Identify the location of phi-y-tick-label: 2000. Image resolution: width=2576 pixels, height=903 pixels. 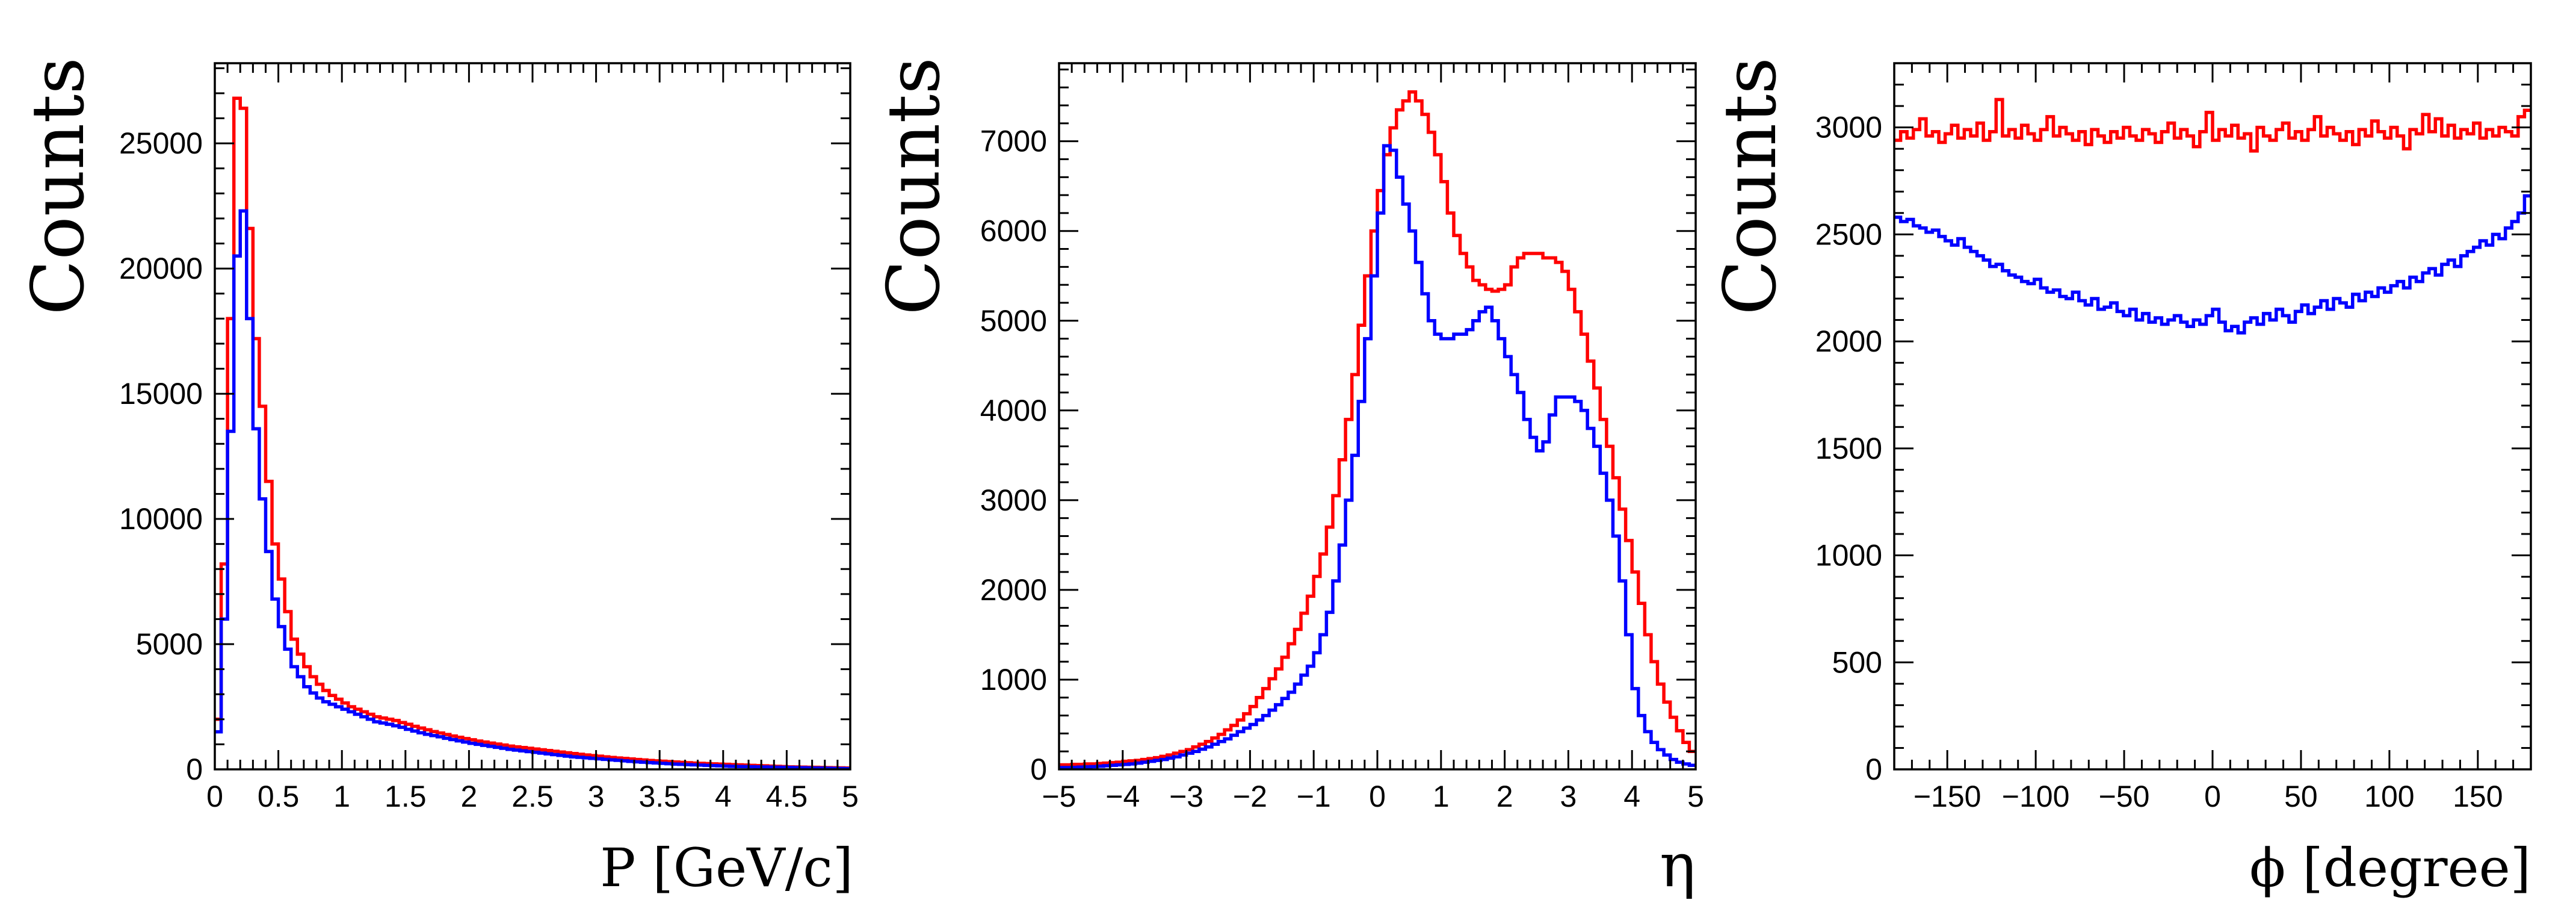
(1848, 341).